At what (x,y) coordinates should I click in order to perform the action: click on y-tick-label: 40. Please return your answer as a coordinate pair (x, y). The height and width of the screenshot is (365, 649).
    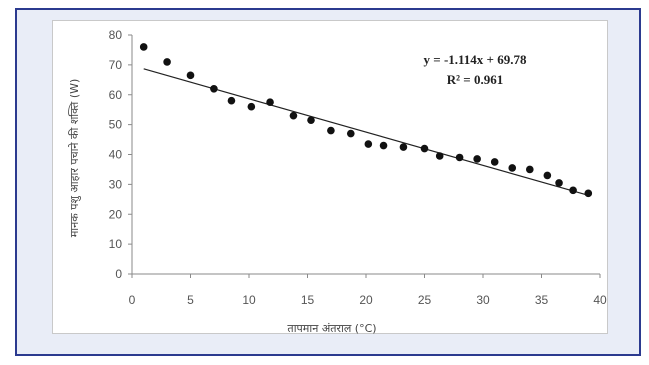
    Looking at the image, I should click on (116, 155).